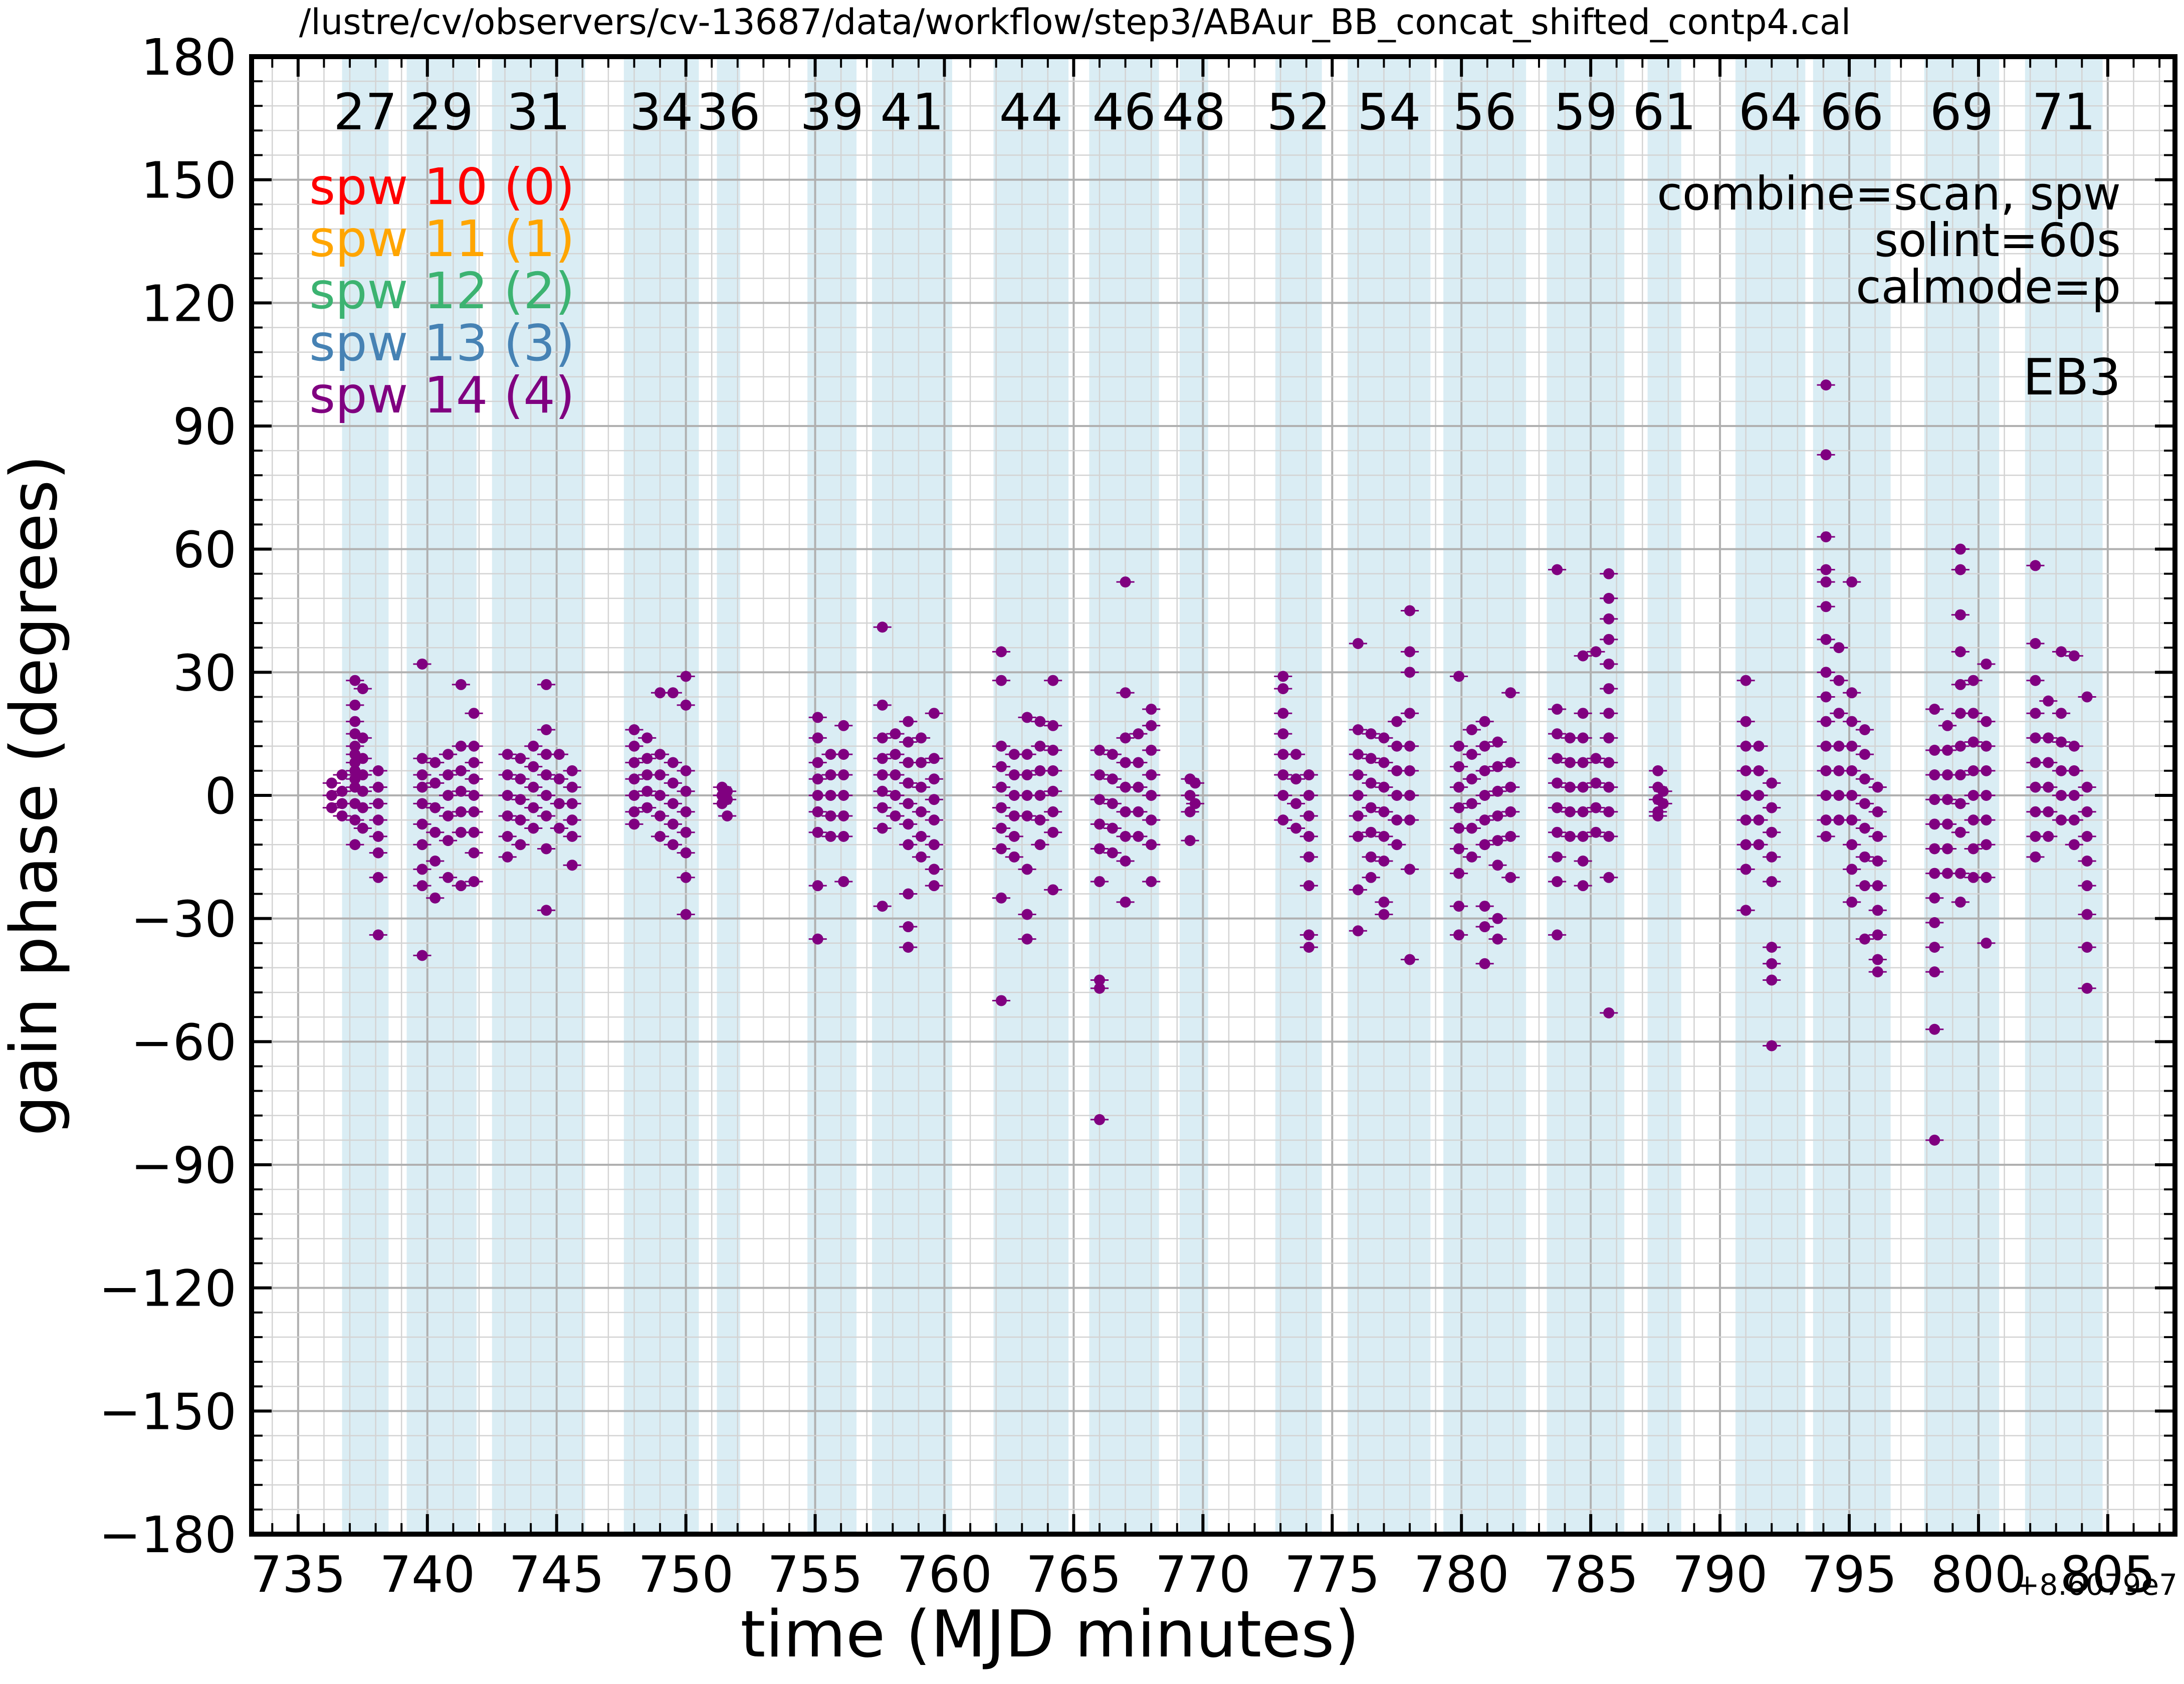 This screenshot has height=1684, width=2184. Describe the element at coordinates (2096, 1585) in the screenshot. I see `x-offset-label: +8.6079e7` at that location.